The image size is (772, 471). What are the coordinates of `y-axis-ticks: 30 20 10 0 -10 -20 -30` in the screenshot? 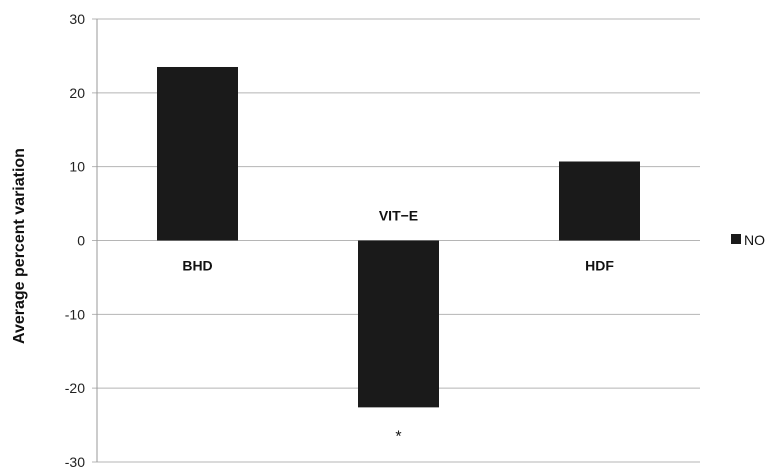 It's located at (75, 240).